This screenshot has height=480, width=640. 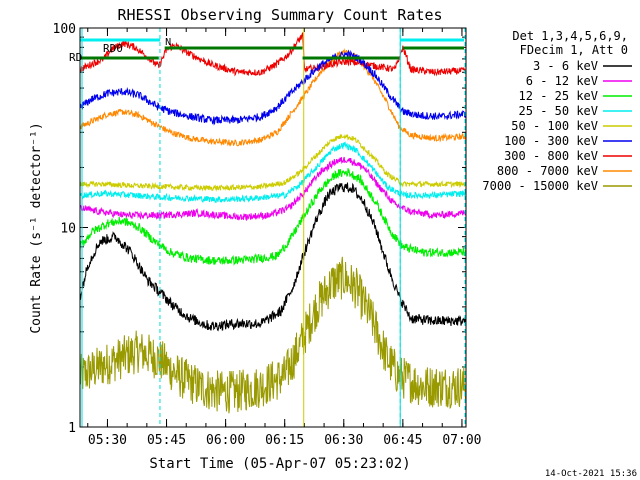 I want to click on legend-entry-label: 25 - 50 keV, so click(x=558, y=111).